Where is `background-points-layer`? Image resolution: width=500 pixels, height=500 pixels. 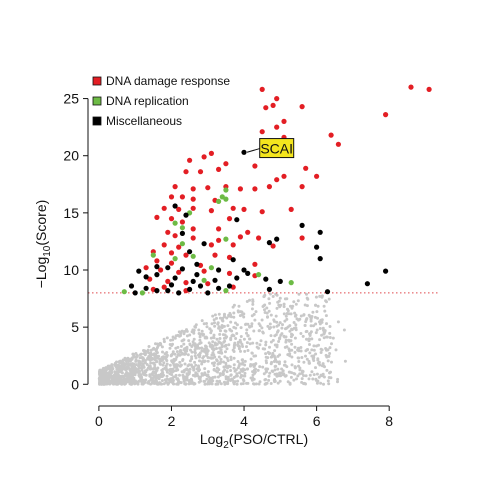 background-points-layer is located at coordinates (222, 339).